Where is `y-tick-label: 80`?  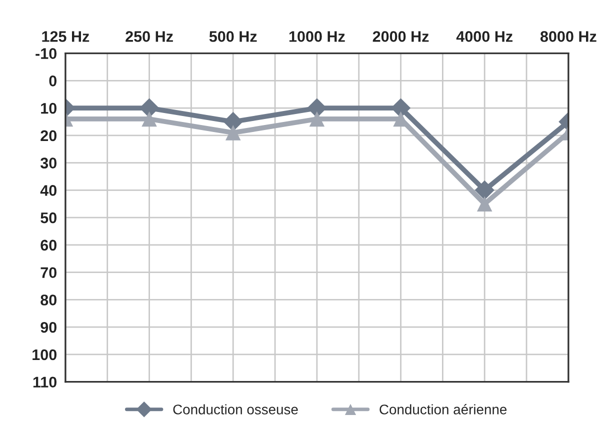 y-tick-label: 80 is located at coordinates (48, 300).